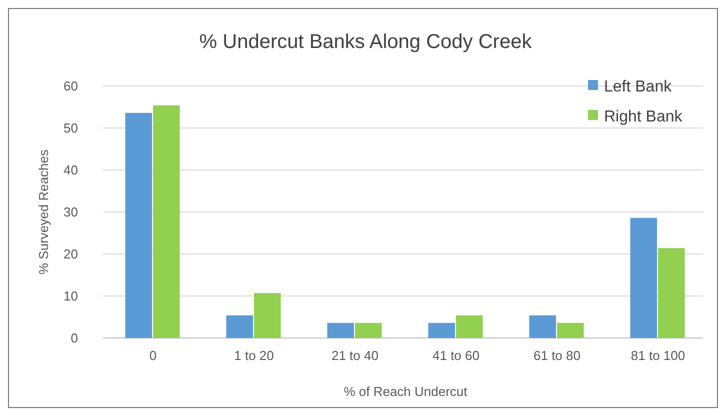 This screenshot has width=726, height=415. Describe the element at coordinates (71, 254) in the screenshot. I see `y-tick-label: 20` at that location.